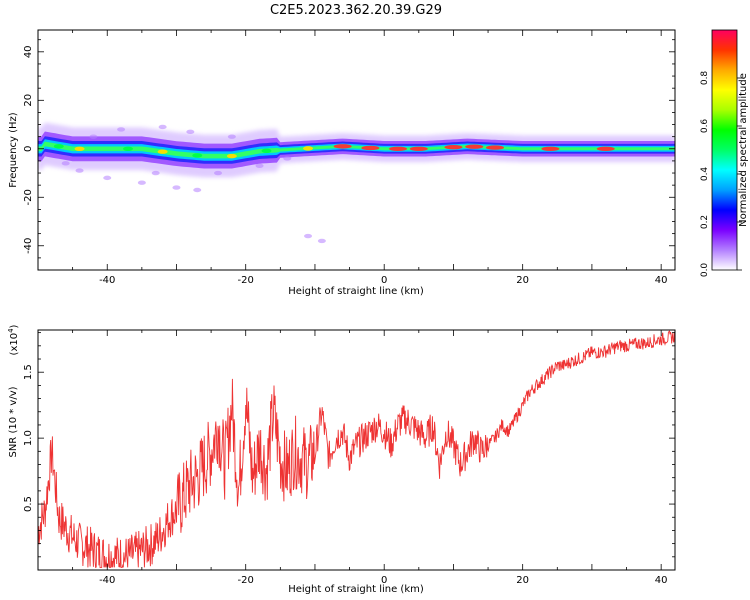 This screenshot has height=600, width=750. What do you see at coordinates (28, 197) in the screenshot?
I see `y-tick-label: -20` at bounding box center [28, 197].